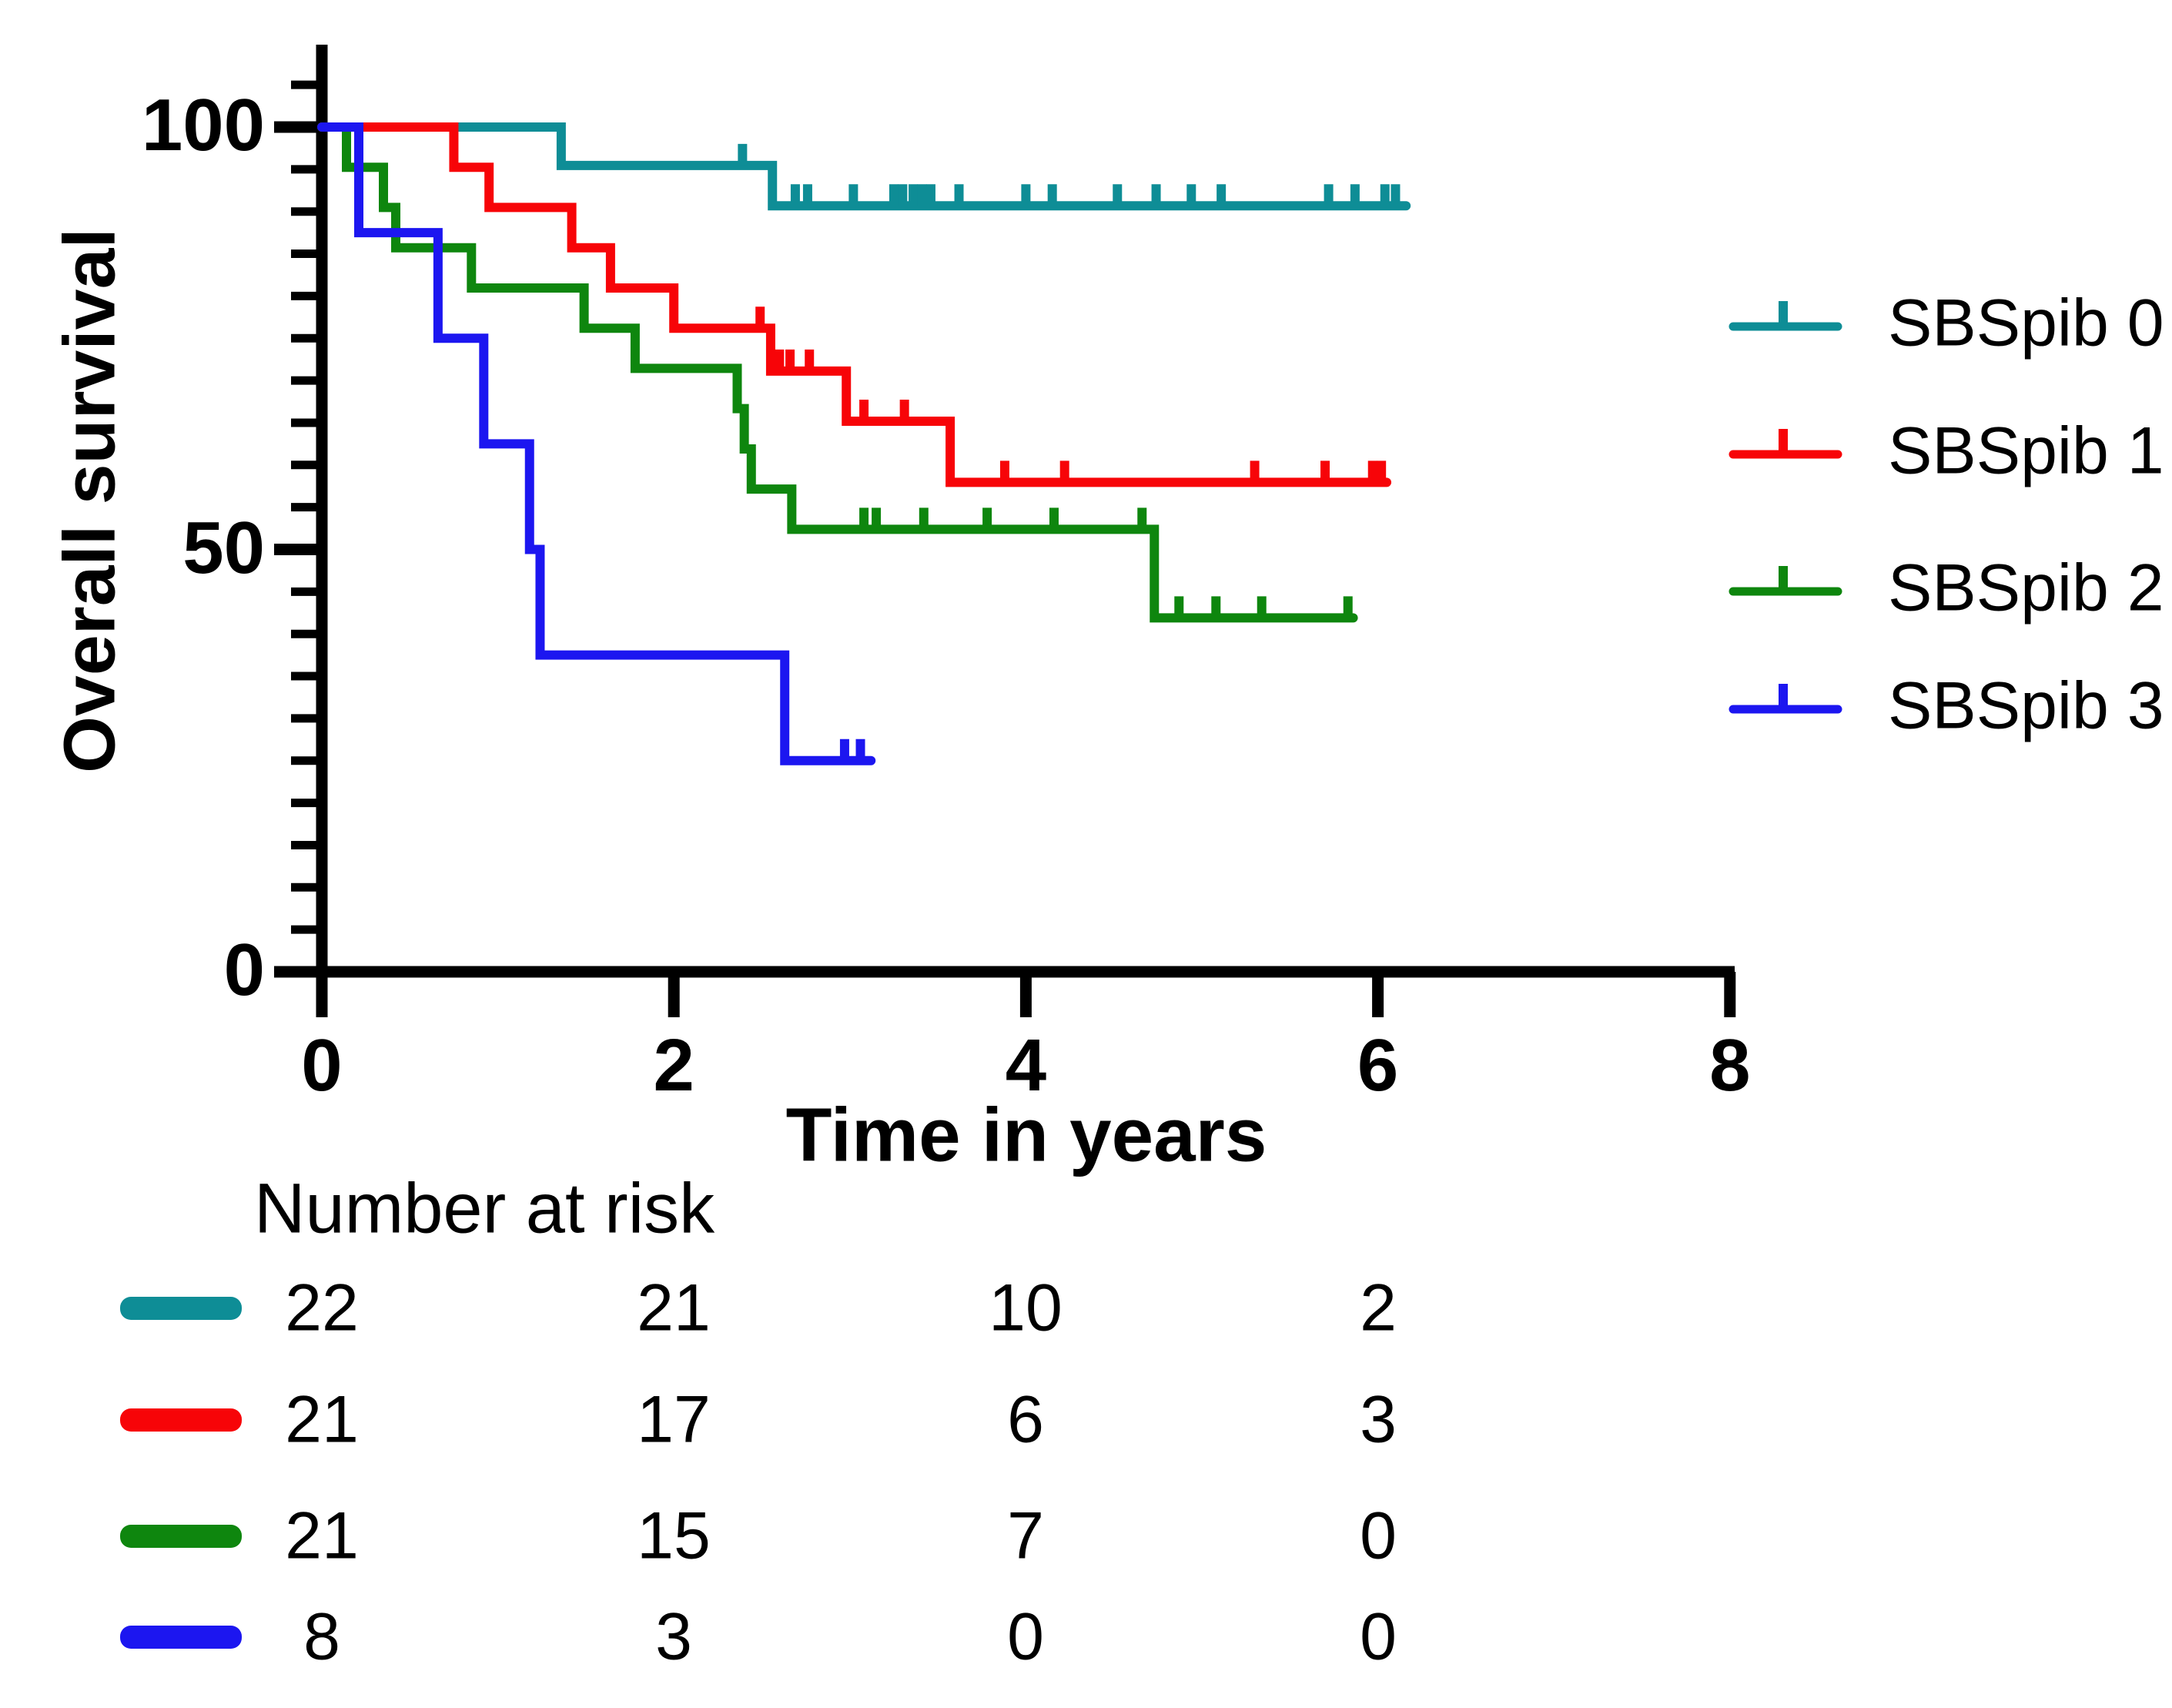  What do you see at coordinates (322, 1065) in the screenshot?
I see `x-tick-label-0: 0` at bounding box center [322, 1065].